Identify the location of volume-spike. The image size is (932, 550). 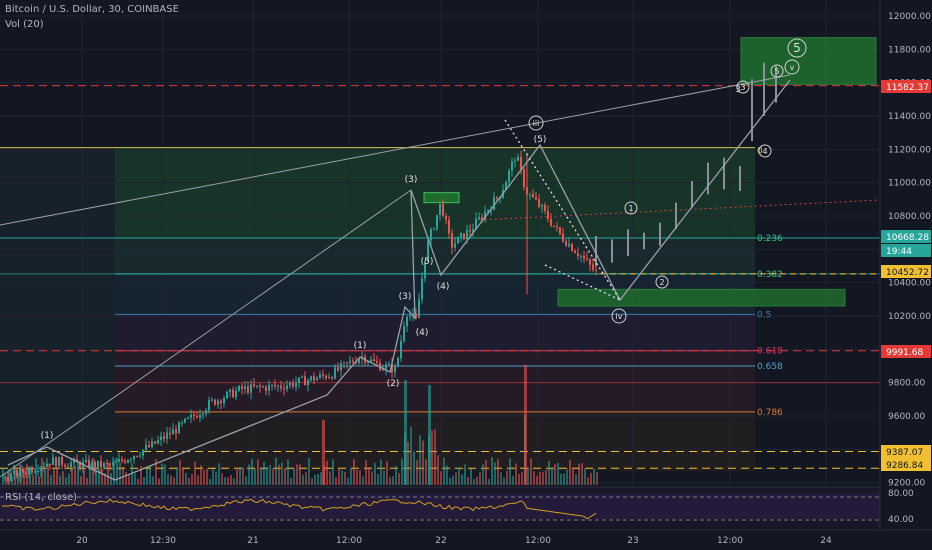
(429, 435).